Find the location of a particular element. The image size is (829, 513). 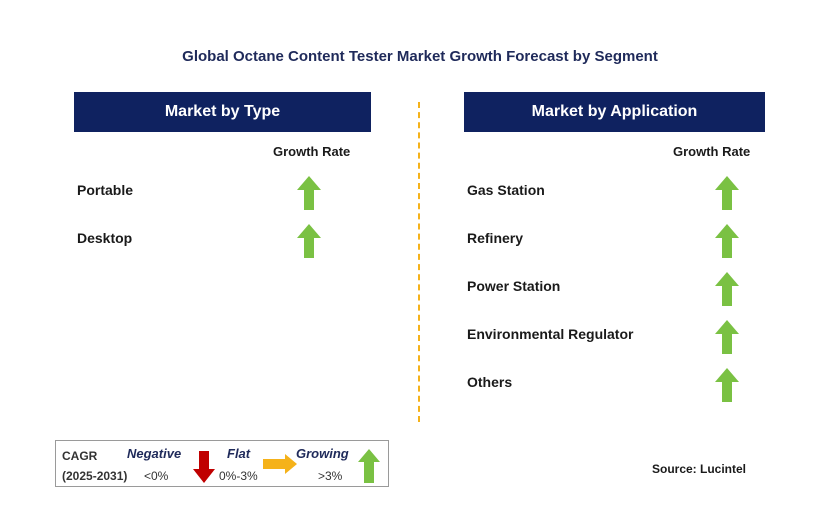

segment-row: Gas Station is located at coordinates (627, 200).